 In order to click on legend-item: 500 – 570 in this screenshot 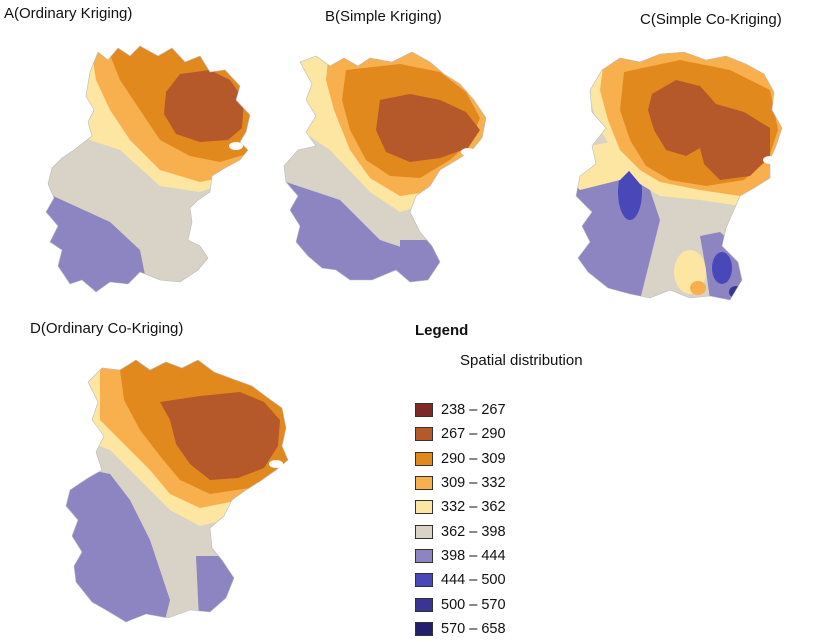, I will do `click(460, 604)`.